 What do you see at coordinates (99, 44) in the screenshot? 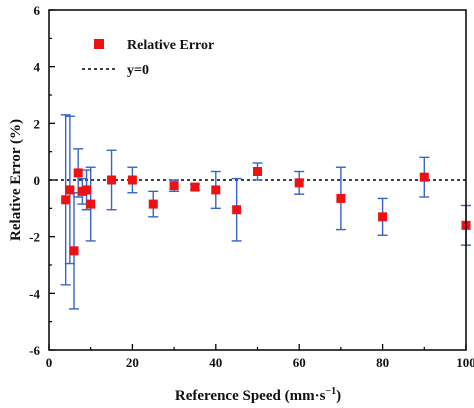
I see `legend-marker-relative-error` at bounding box center [99, 44].